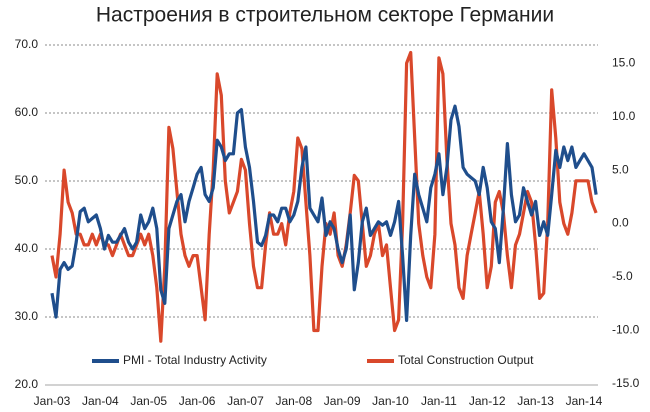 The height and width of the screenshot is (412, 650). I want to click on y2-tick-label: 15.0, so click(624, 62).